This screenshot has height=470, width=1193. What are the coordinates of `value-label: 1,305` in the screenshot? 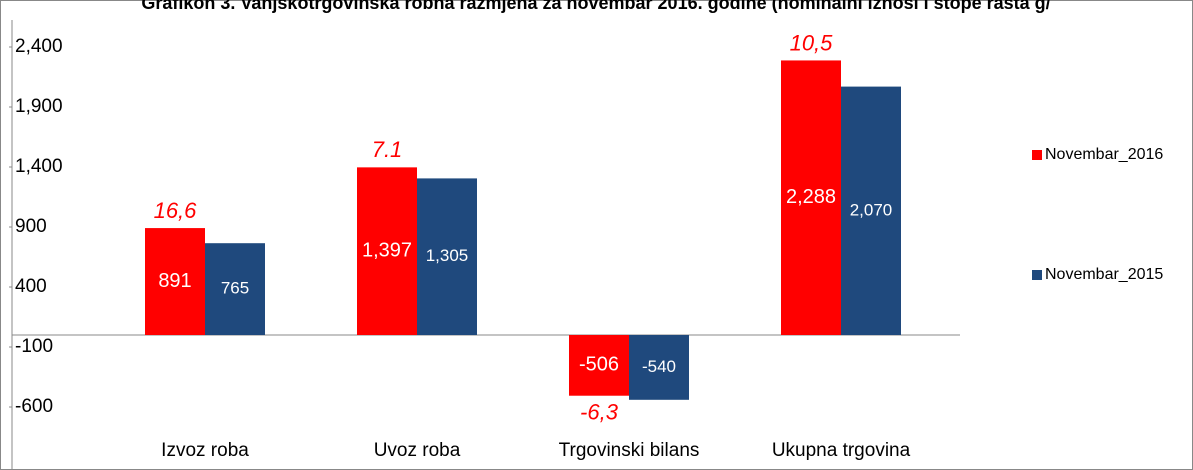 It's located at (447, 255).